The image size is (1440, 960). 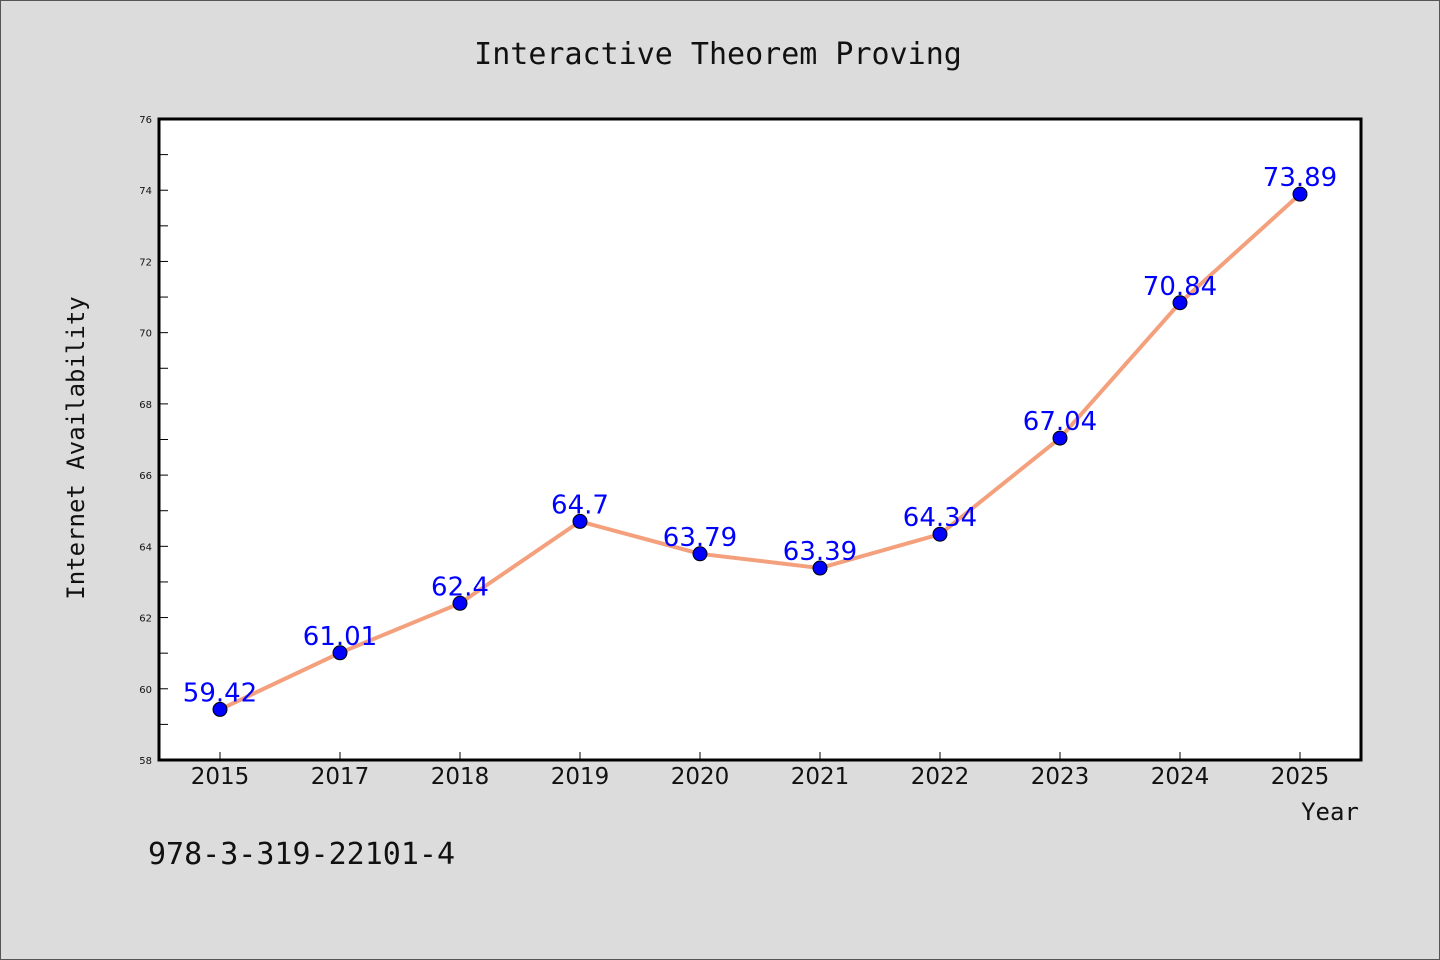 What do you see at coordinates (460, 587) in the screenshot?
I see `data-label: 62.4` at bounding box center [460, 587].